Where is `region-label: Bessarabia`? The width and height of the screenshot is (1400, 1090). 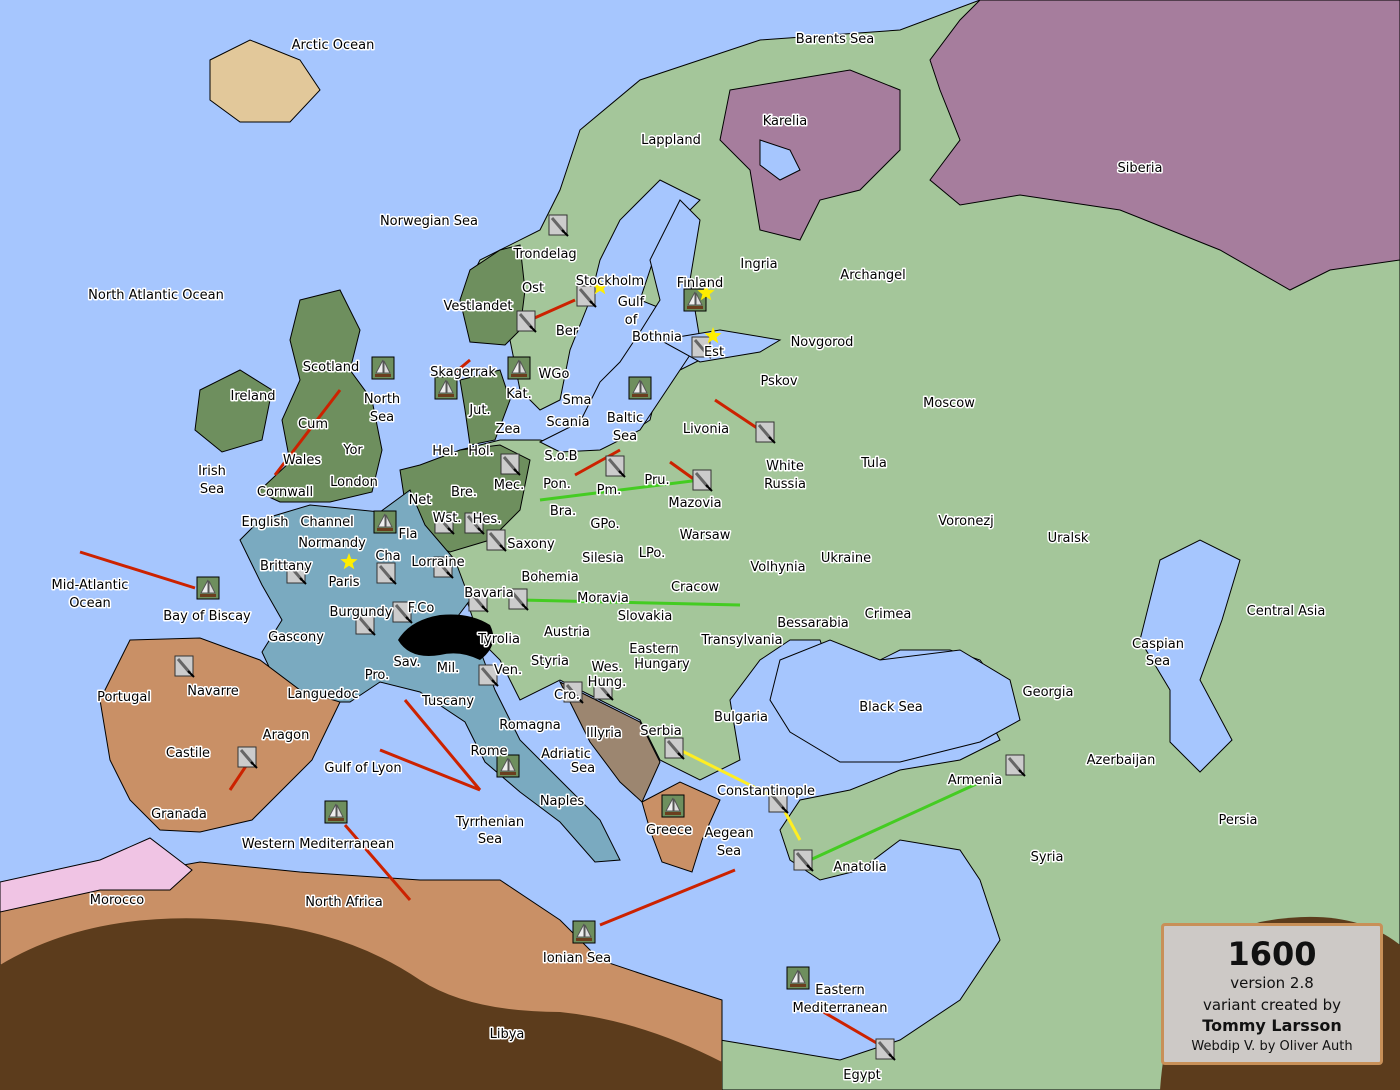 region-label: Bessarabia is located at coordinates (813, 623).